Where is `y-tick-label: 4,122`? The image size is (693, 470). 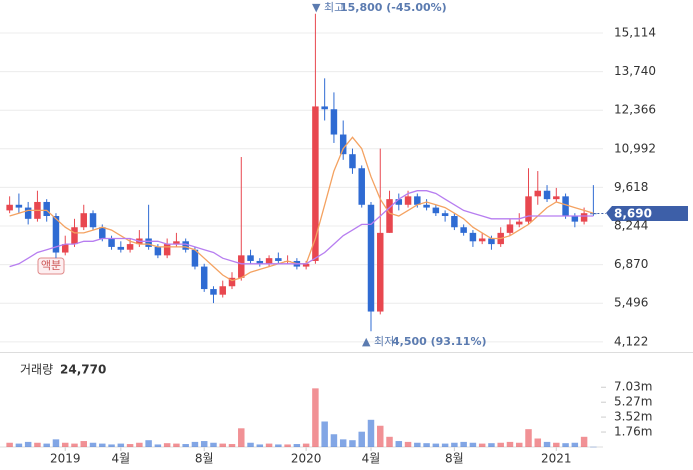
y-tick-label: 4,122 is located at coordinates (631, 341).